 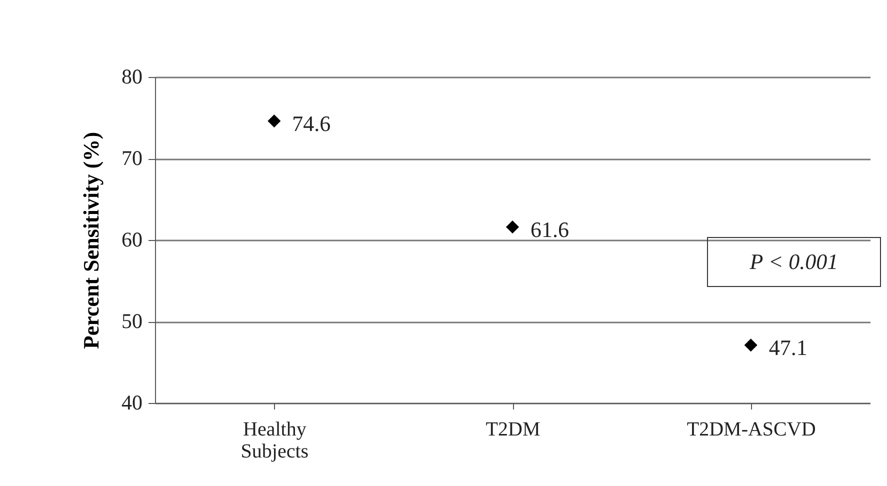 I want to click on x-tick-label: T2DM-ASCVD, so click(x=751, y=429).